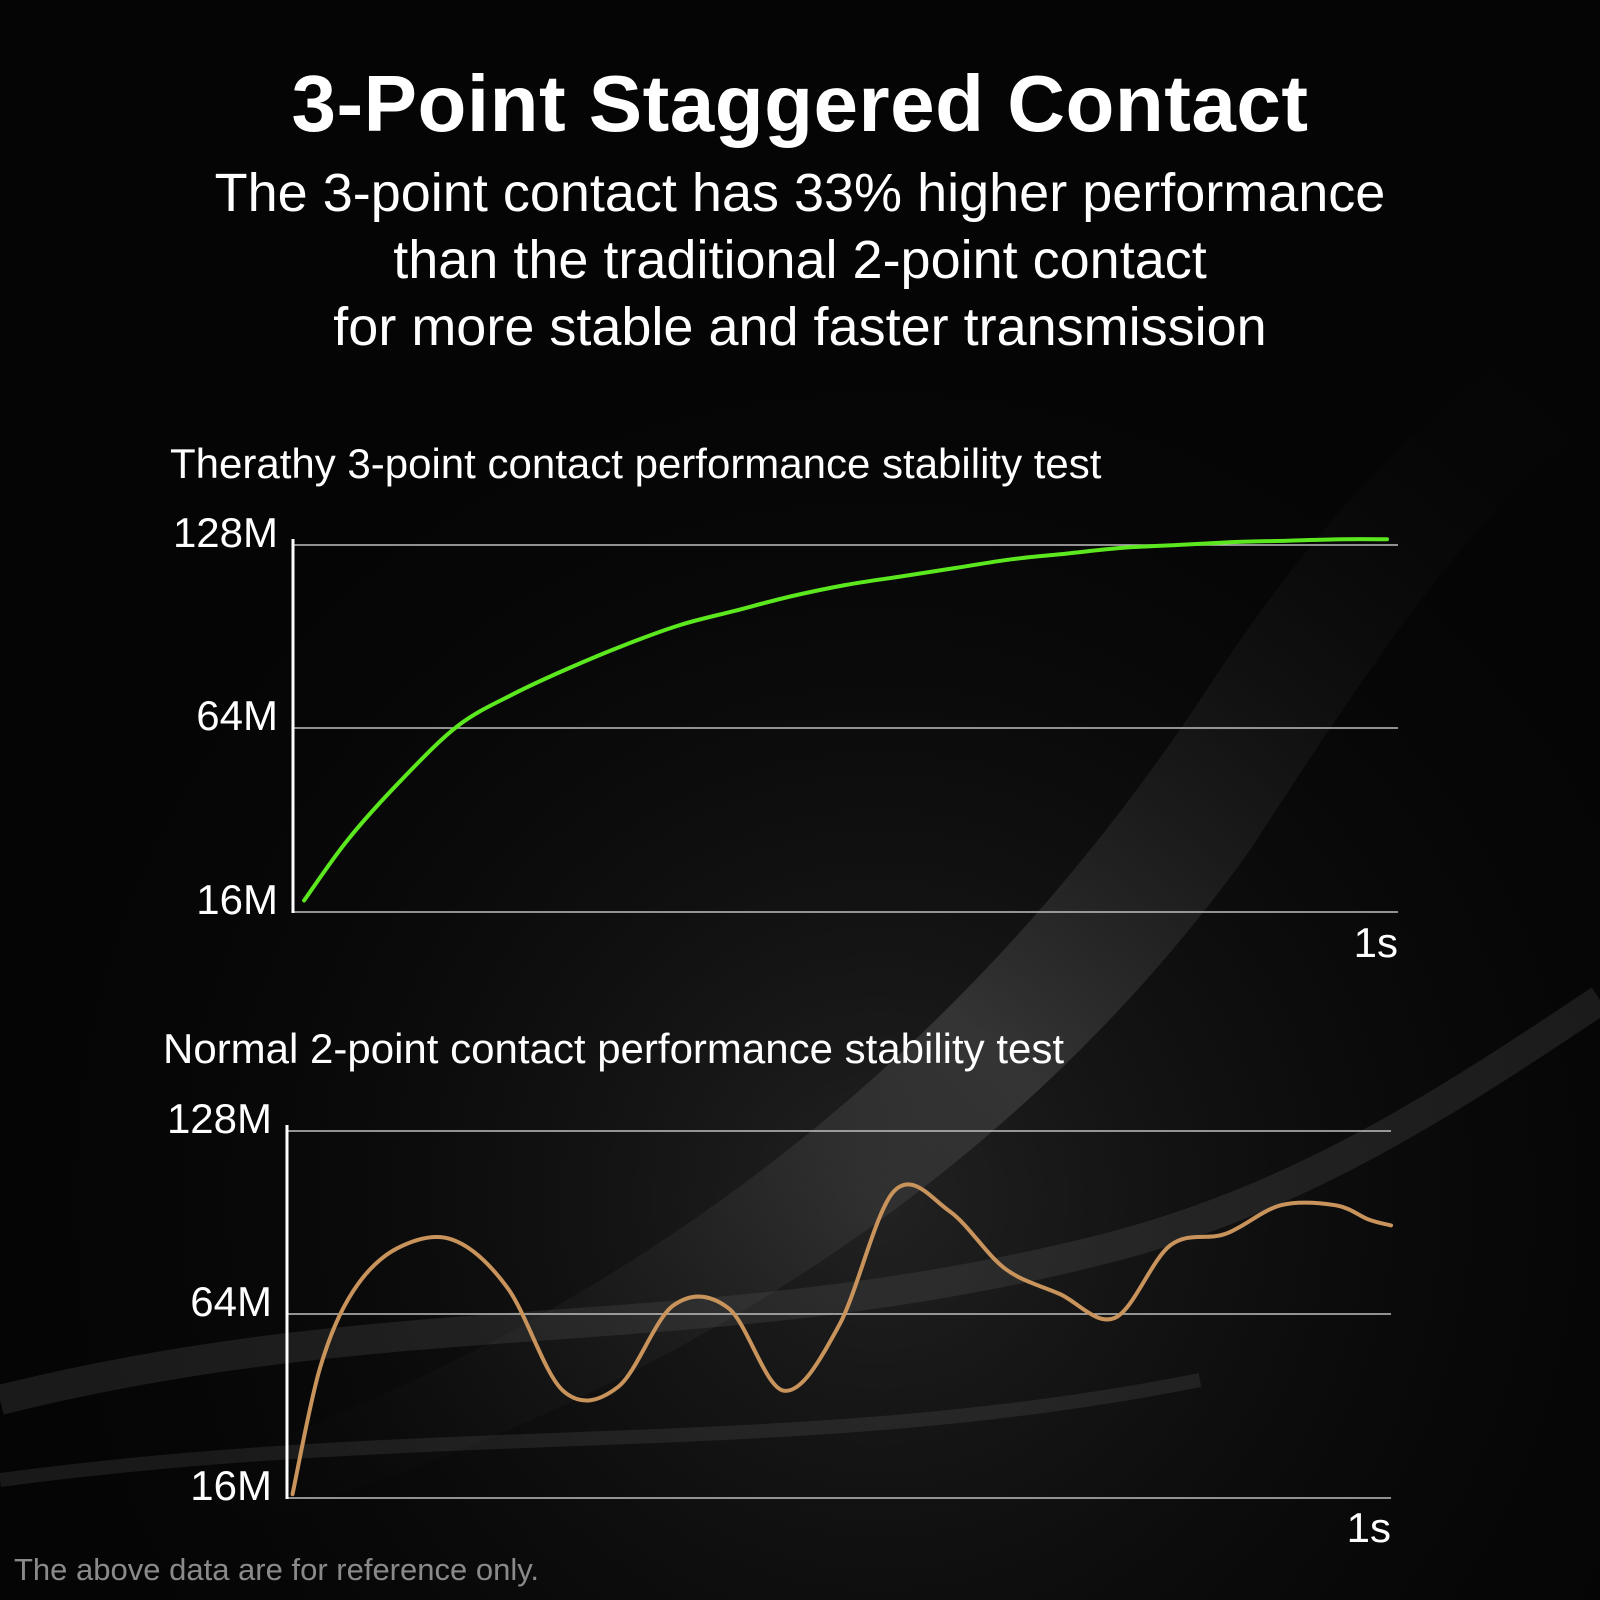  I want to click on subtitle-line-2: than the traditional 2-point contact, so click(800, 260).